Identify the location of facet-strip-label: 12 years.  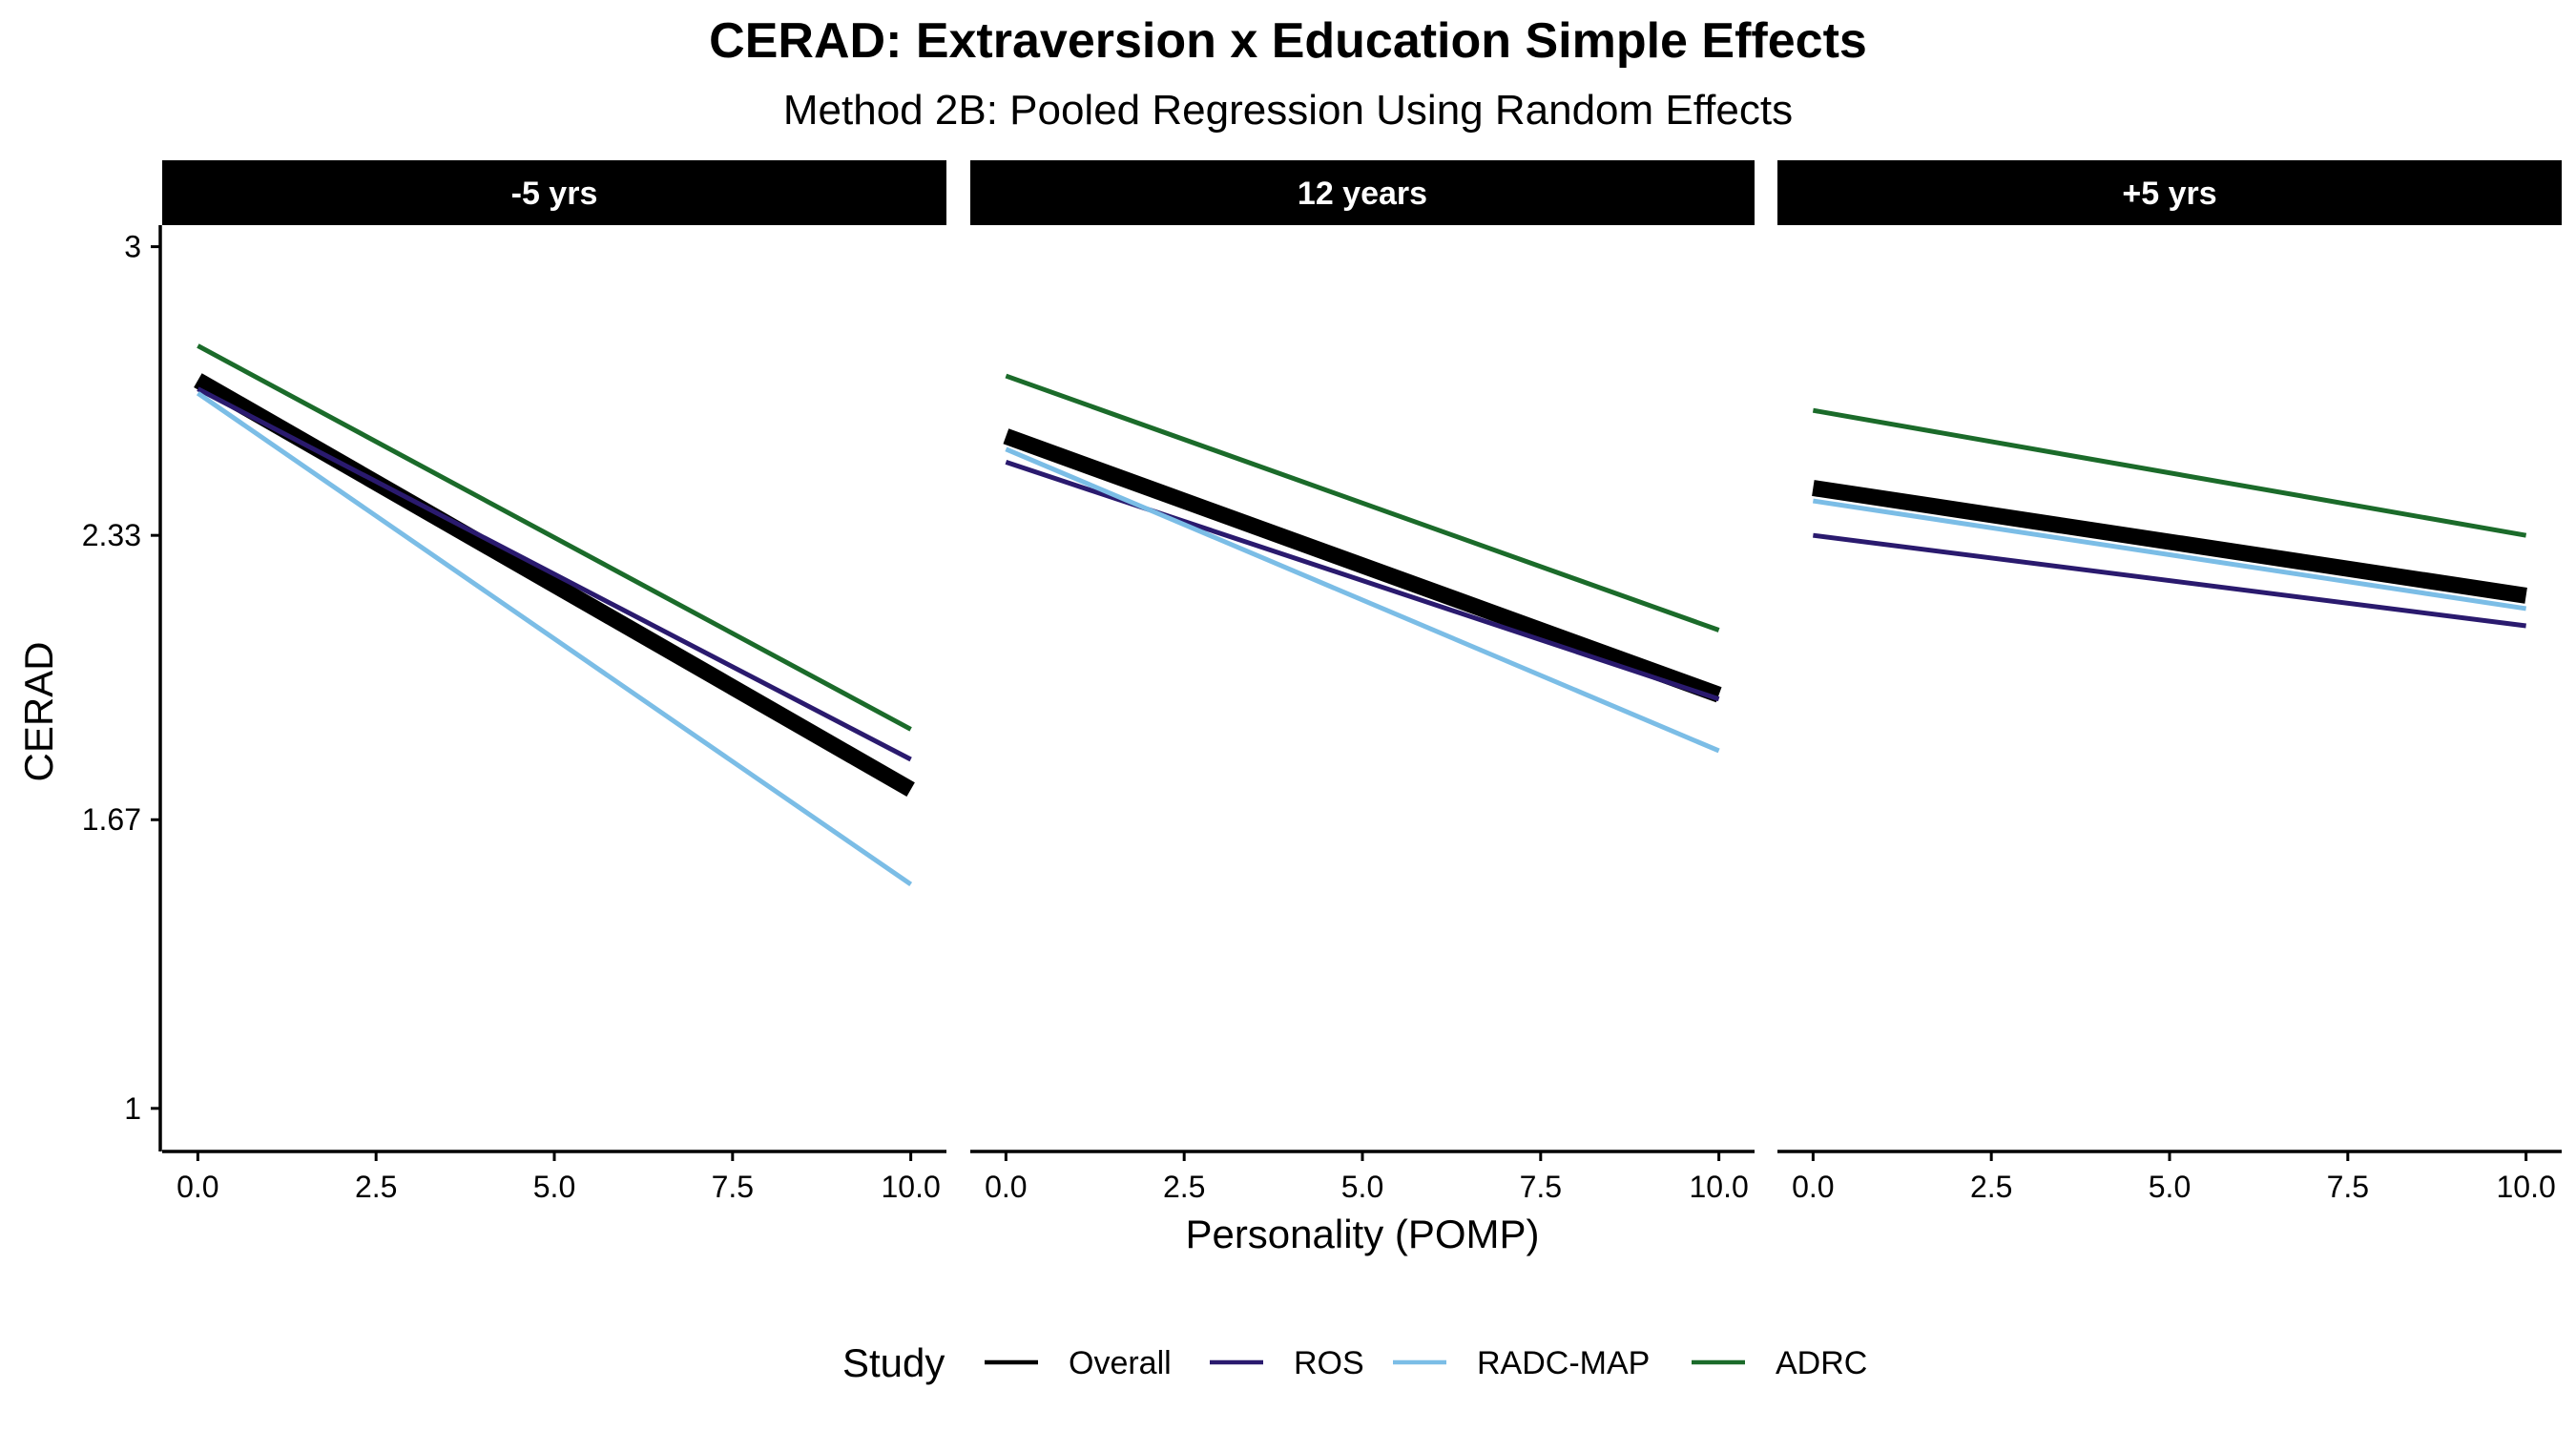
(1362, 194).